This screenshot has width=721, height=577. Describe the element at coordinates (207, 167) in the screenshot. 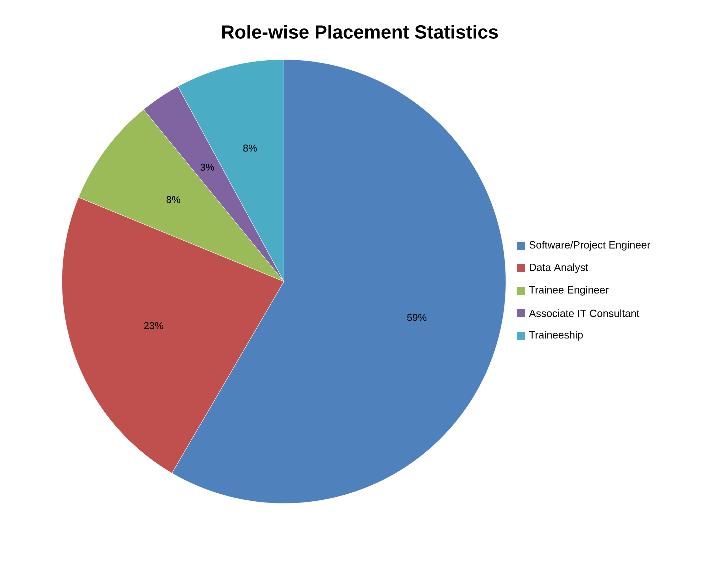

I see `data-label: 3%` at that location.